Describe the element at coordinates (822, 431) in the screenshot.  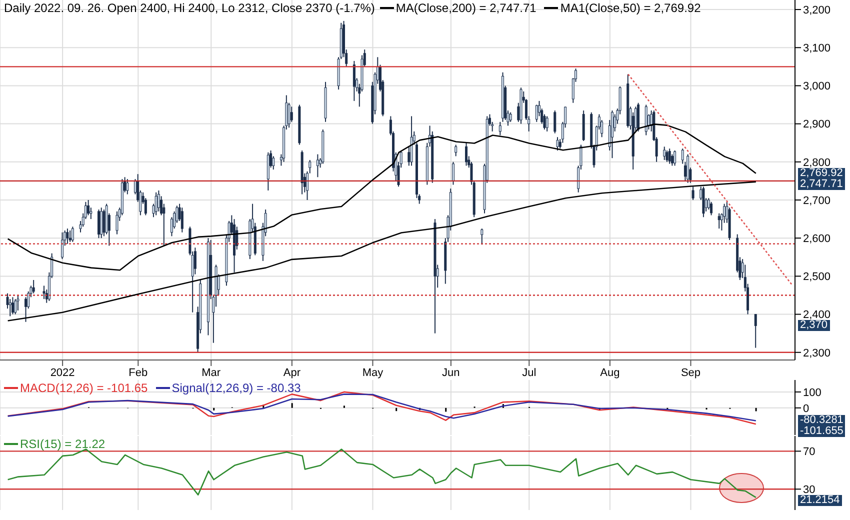
I see `text: -101.655` at that location.